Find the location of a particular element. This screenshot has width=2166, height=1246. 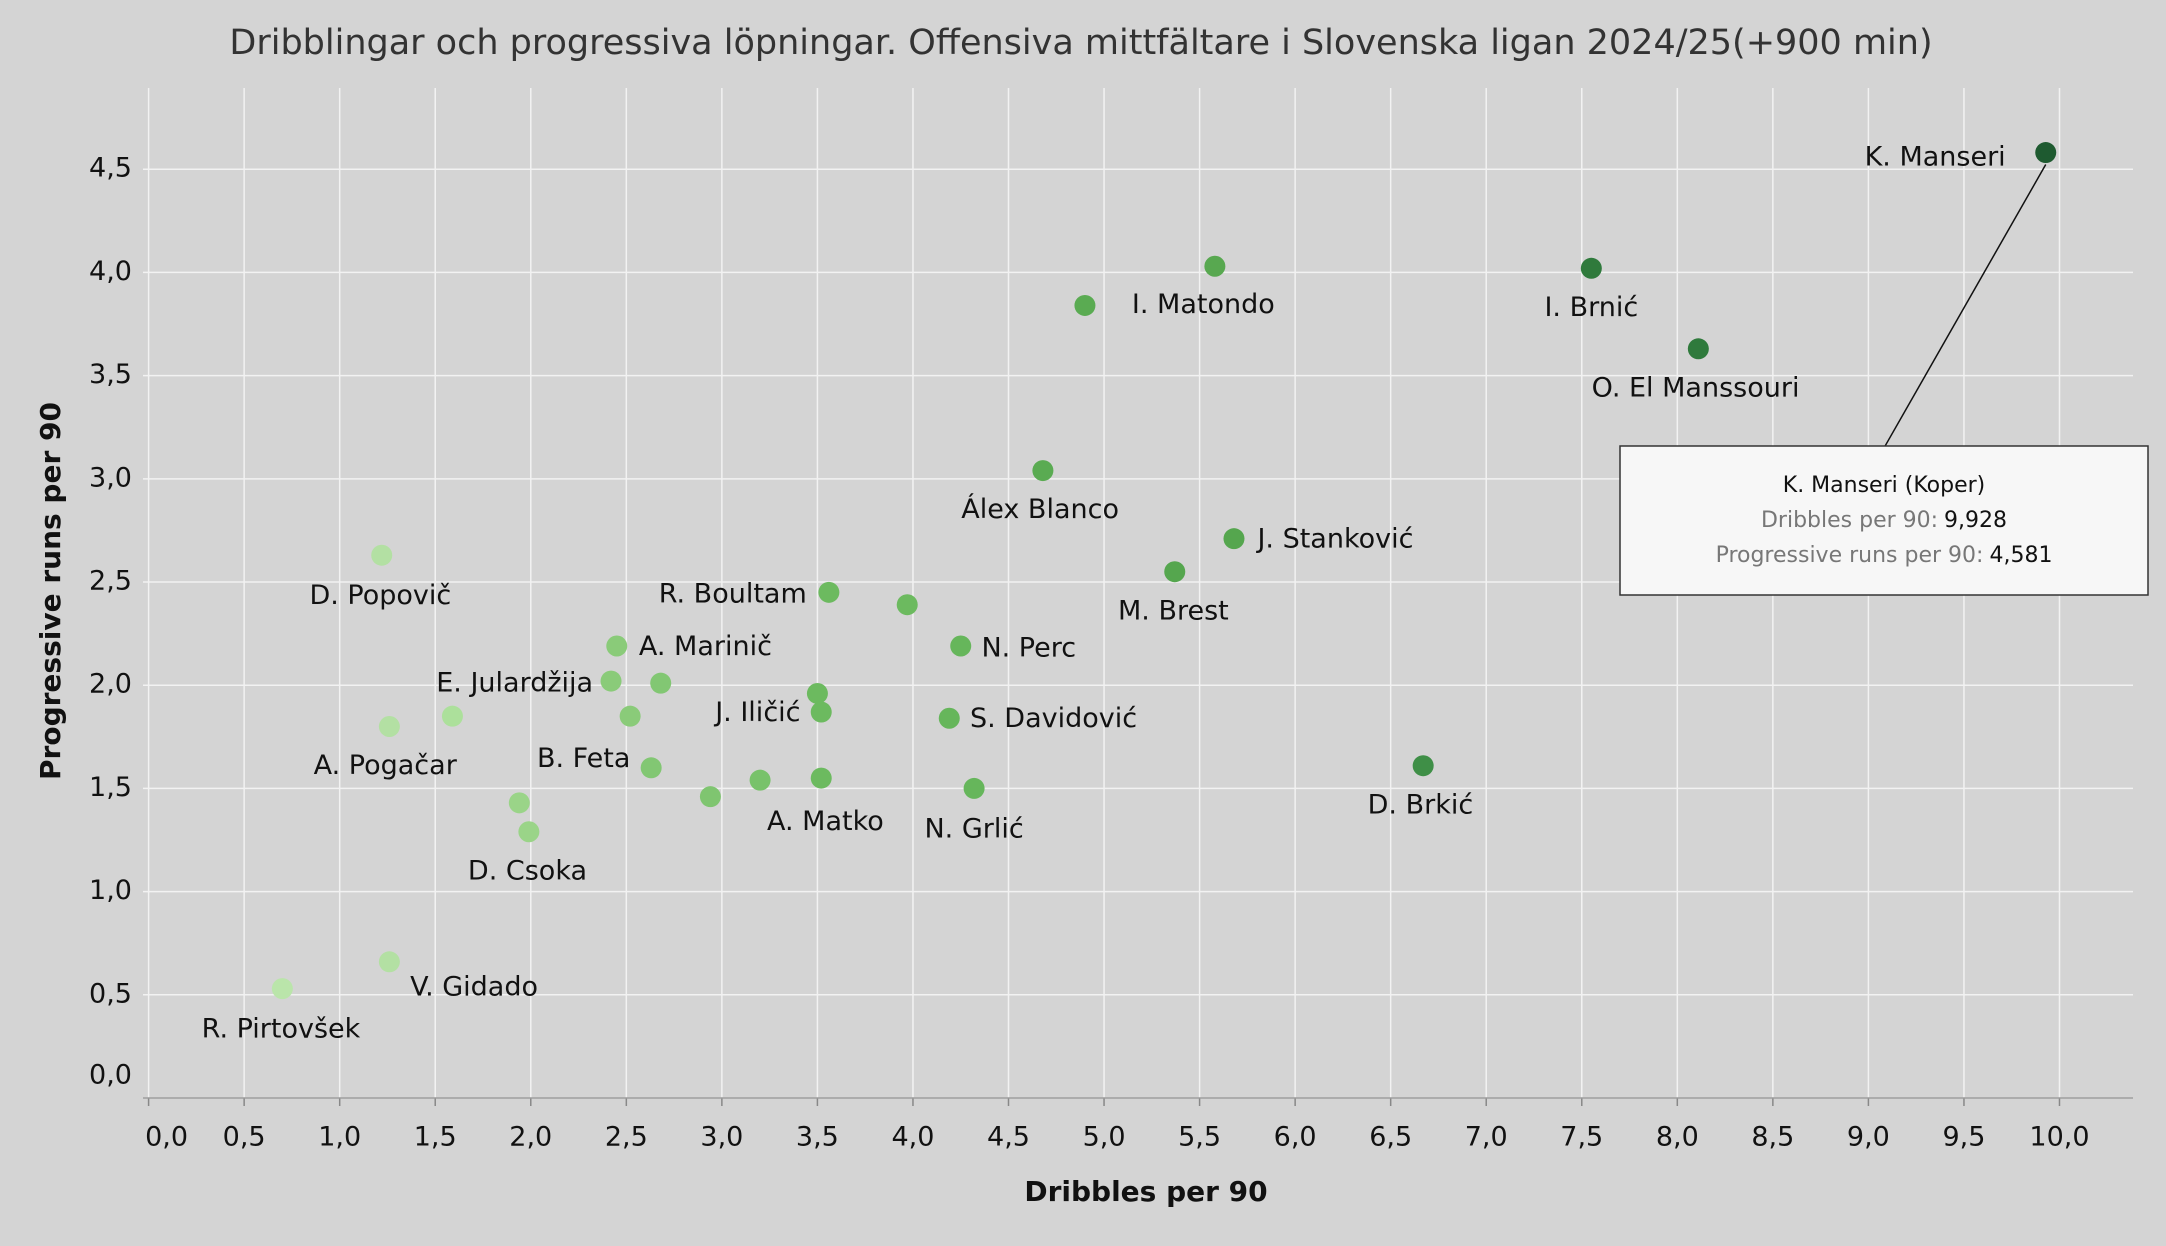

y-tick-label: 1,5 is located at coordinates (110, 787).